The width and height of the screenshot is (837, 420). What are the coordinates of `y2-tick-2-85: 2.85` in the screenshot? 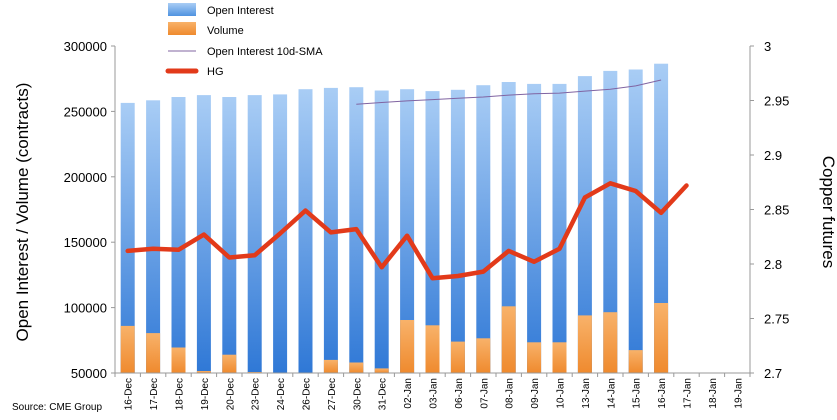 It's located at (776, 210).